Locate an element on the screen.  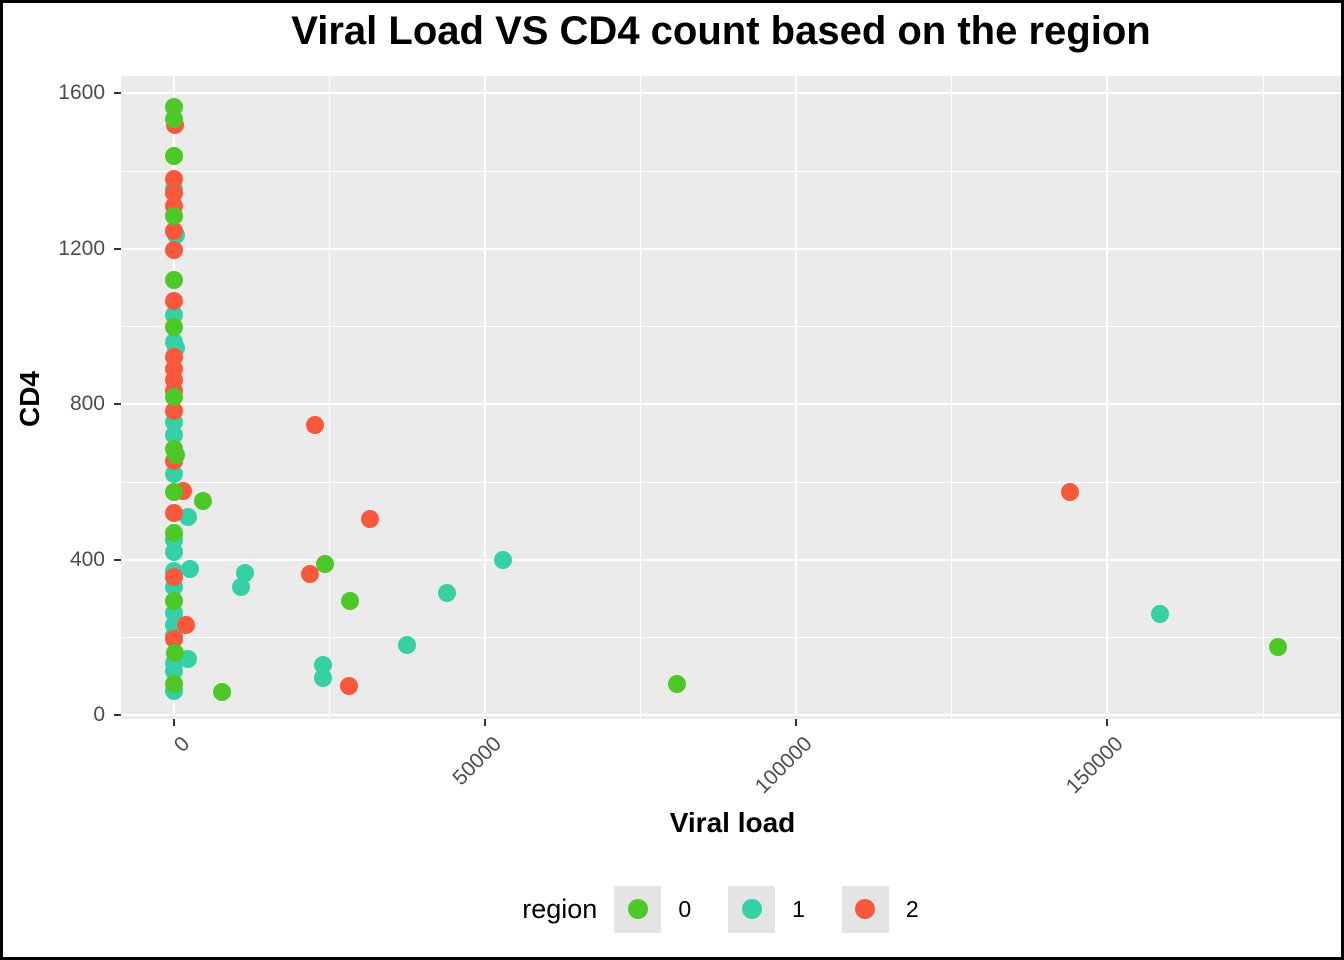
y-tick-label: 0 is located at coordinates (99, 715).